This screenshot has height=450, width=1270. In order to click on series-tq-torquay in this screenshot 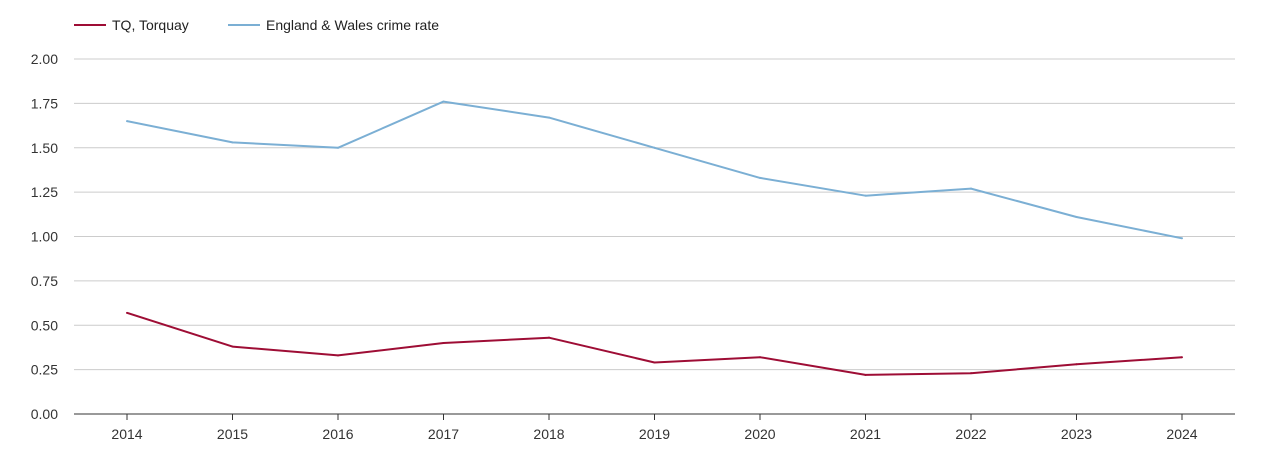, I will do `click(654, 343)`.